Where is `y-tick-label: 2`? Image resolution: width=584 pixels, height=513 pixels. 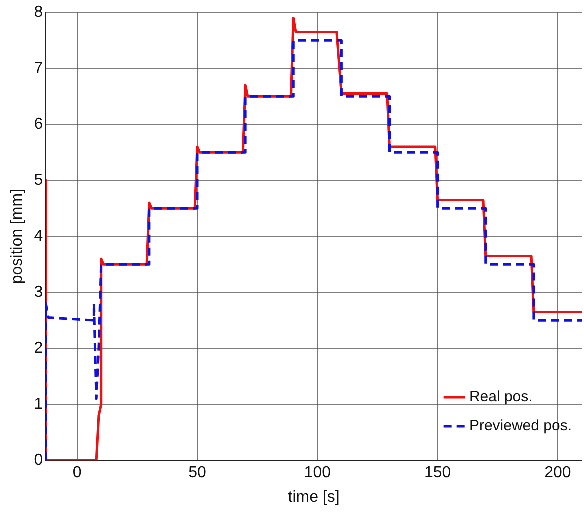
y-tick-label: 2 is located at coordinates (39, 349).